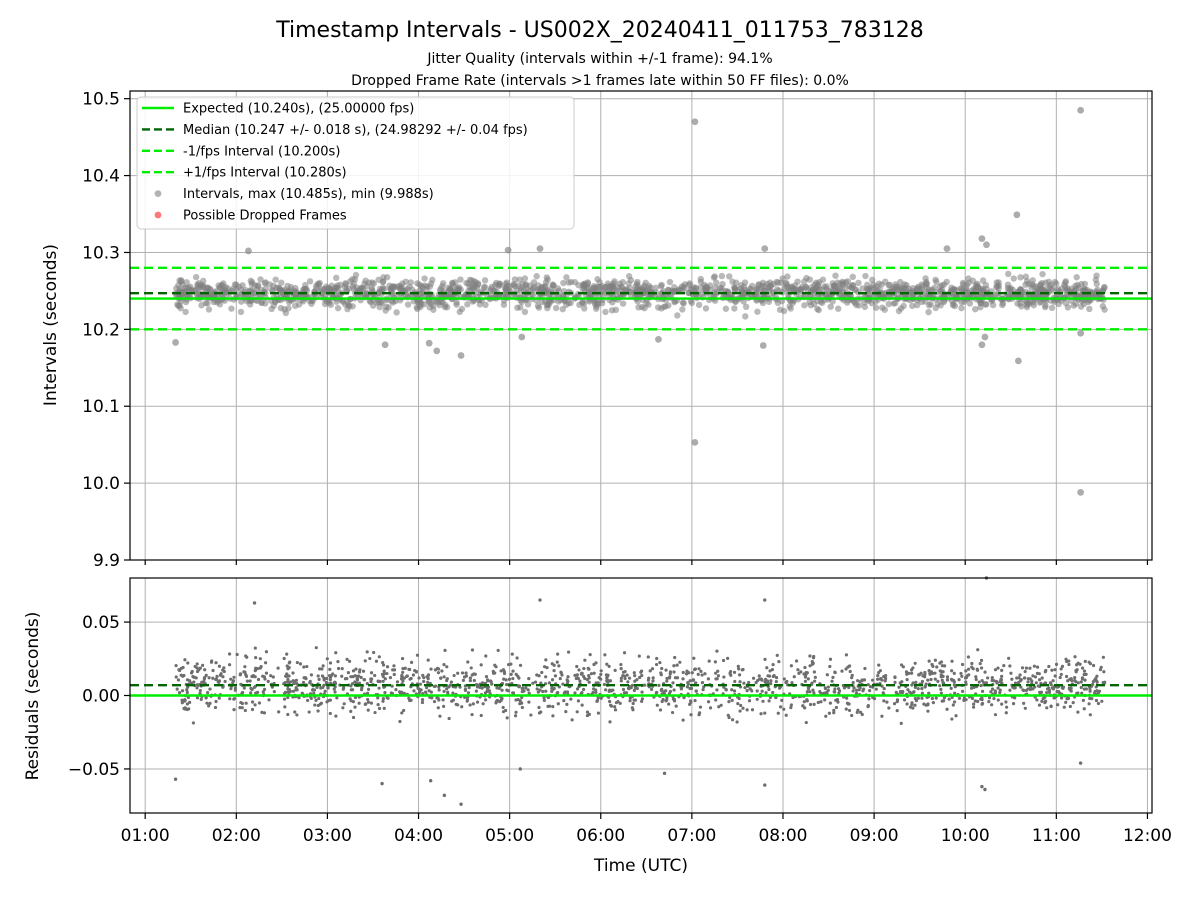 This screenshot has height=904, width=1200. Describe the element at coordinates (244, 173) in the screenshot. I see `legend-item-3: +1/fps Interval (10.280s)` at that location.